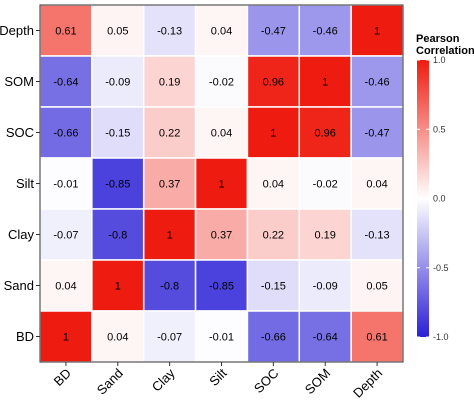  I want to click on heatmap-cell-sand-bd, so click(66, 285).